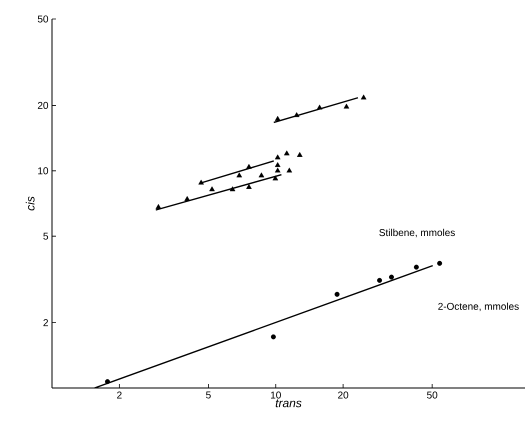 This screenshot has height=426, width=525. Describe the element at coordinates (275, 395) in the screenshot. I see `x-tick-label: 10` at that location.